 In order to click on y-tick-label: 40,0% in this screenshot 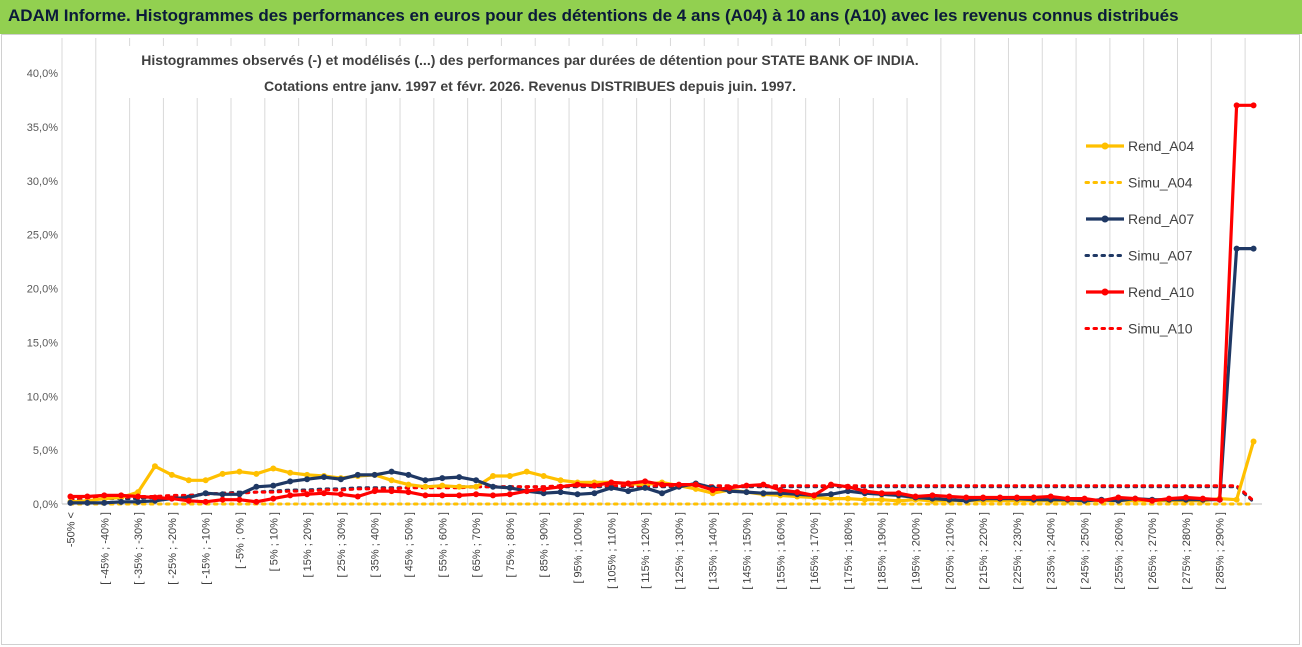, I will do `click(42, 74)`.